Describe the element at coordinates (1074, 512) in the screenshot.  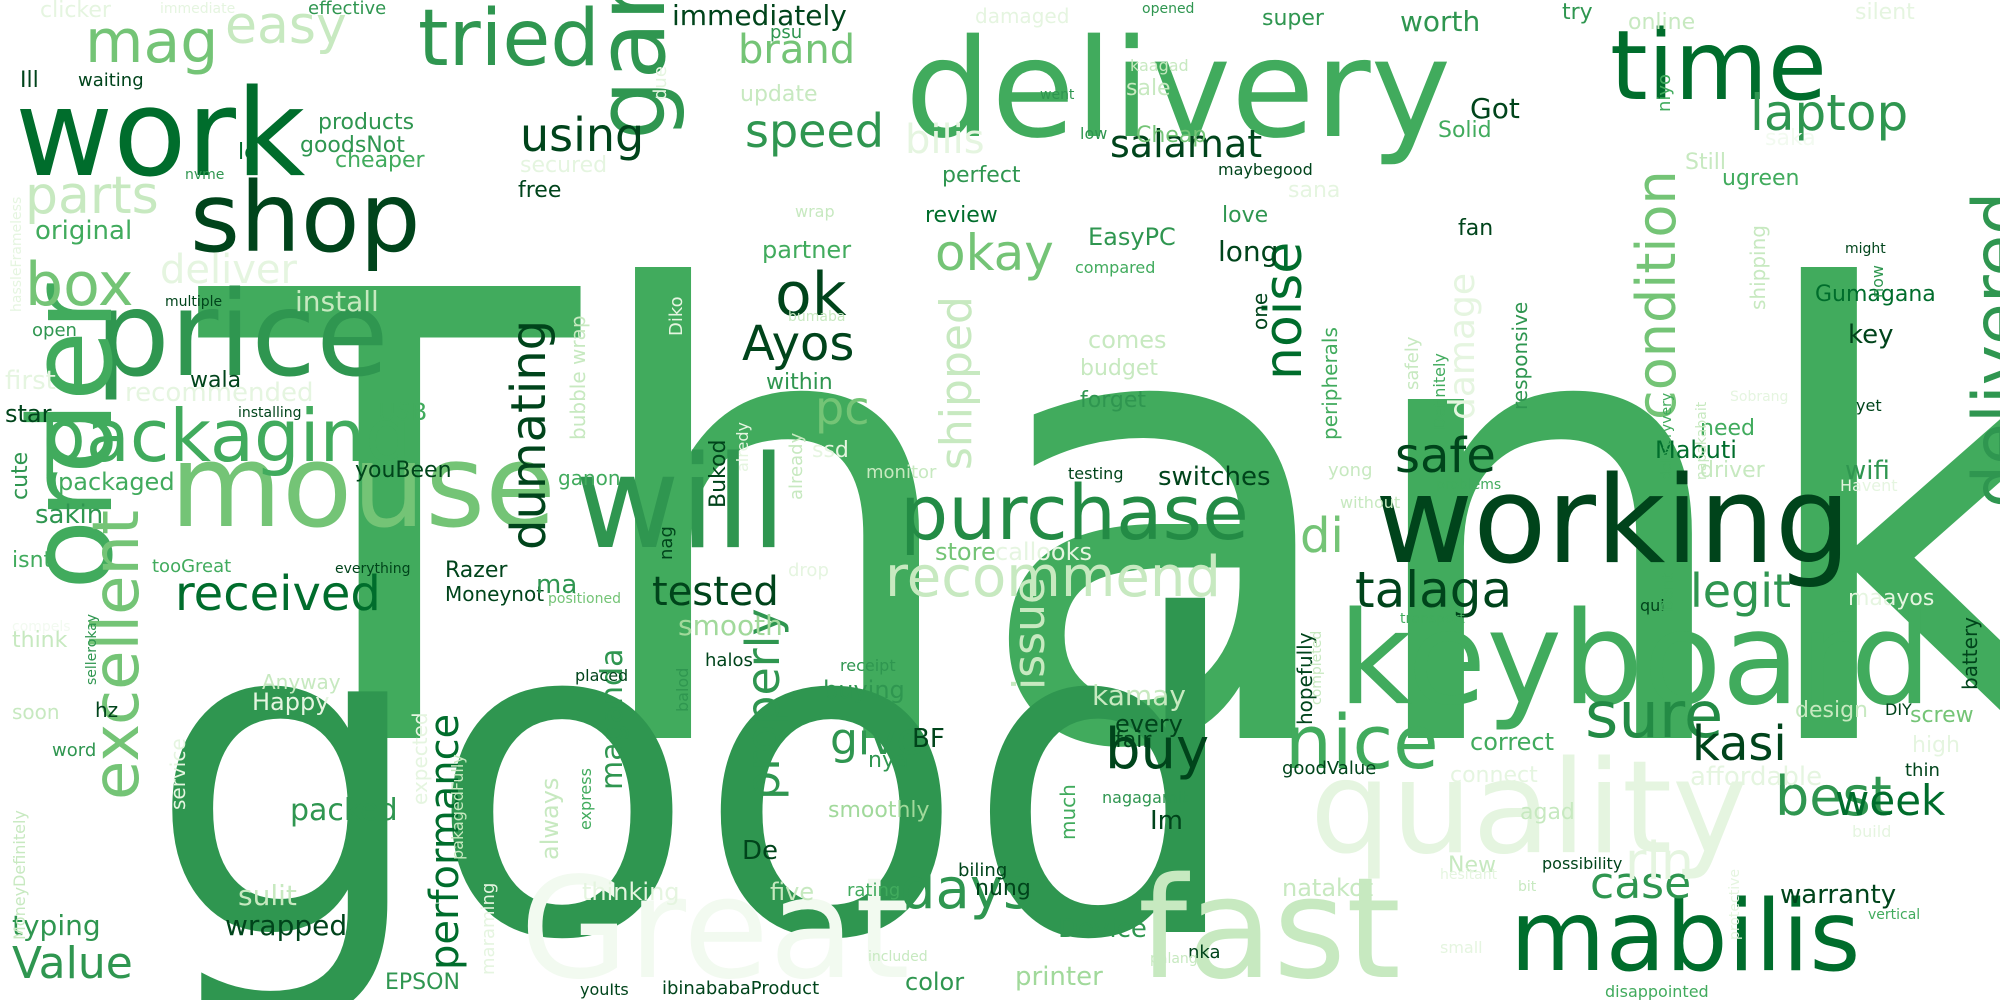
I see `word: purchase` at that location.